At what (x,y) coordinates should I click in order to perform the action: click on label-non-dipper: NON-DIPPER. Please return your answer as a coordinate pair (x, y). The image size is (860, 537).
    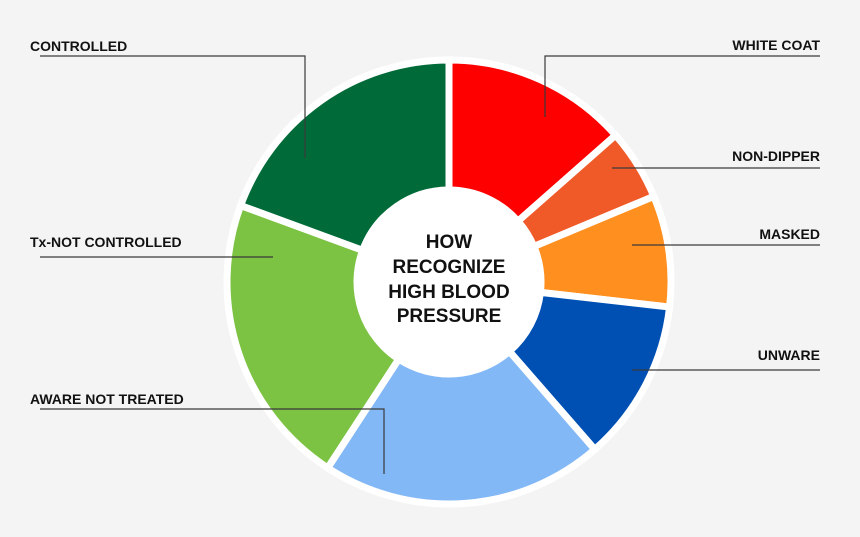
    Looking at the image, I should click on (776, 156).